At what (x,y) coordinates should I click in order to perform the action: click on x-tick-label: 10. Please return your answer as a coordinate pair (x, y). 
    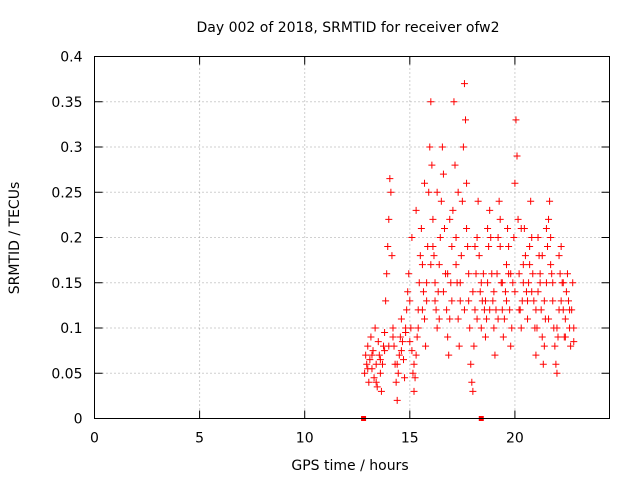
    Looking at the image, I should click on (305, 439).